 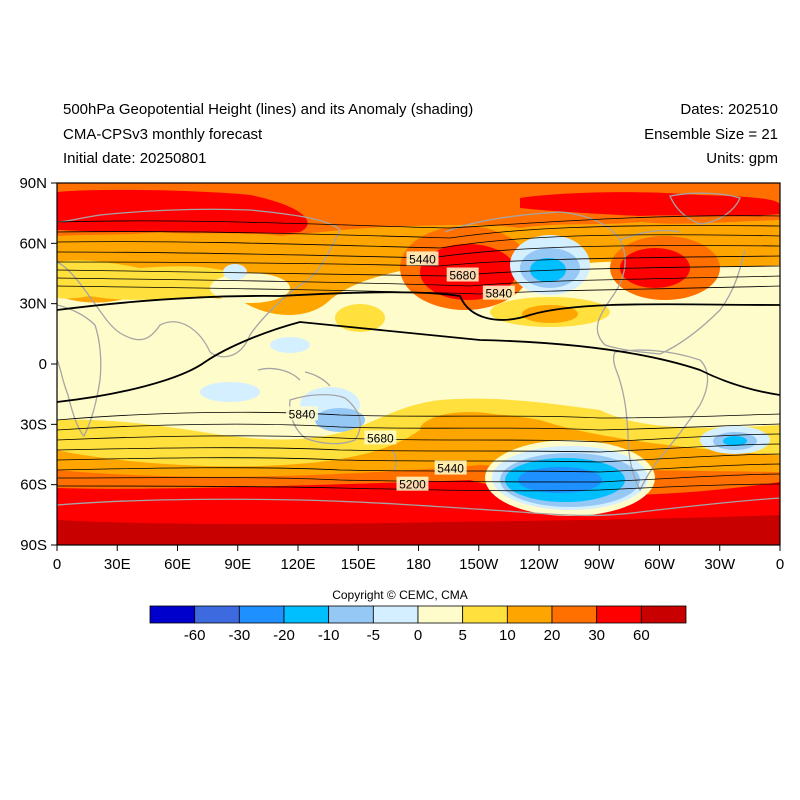 I want to click on colorbar-label: -10, so click(x=329, y=635).